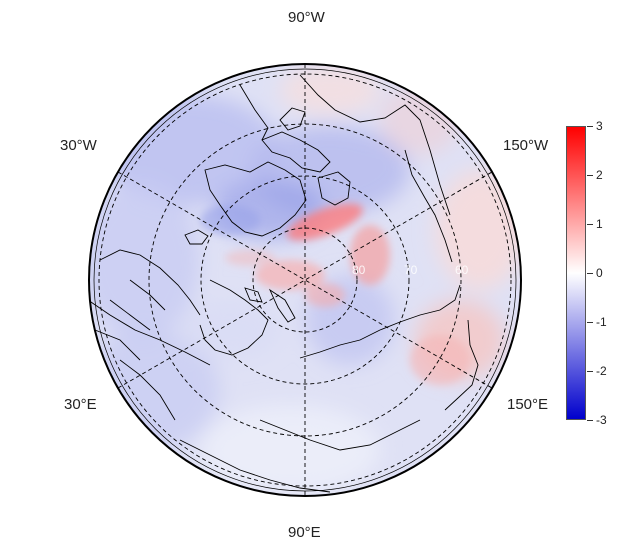 The height and width of the screenshot is (557, 625). I want to click on lat-label-80: 80, so click(359, 270).